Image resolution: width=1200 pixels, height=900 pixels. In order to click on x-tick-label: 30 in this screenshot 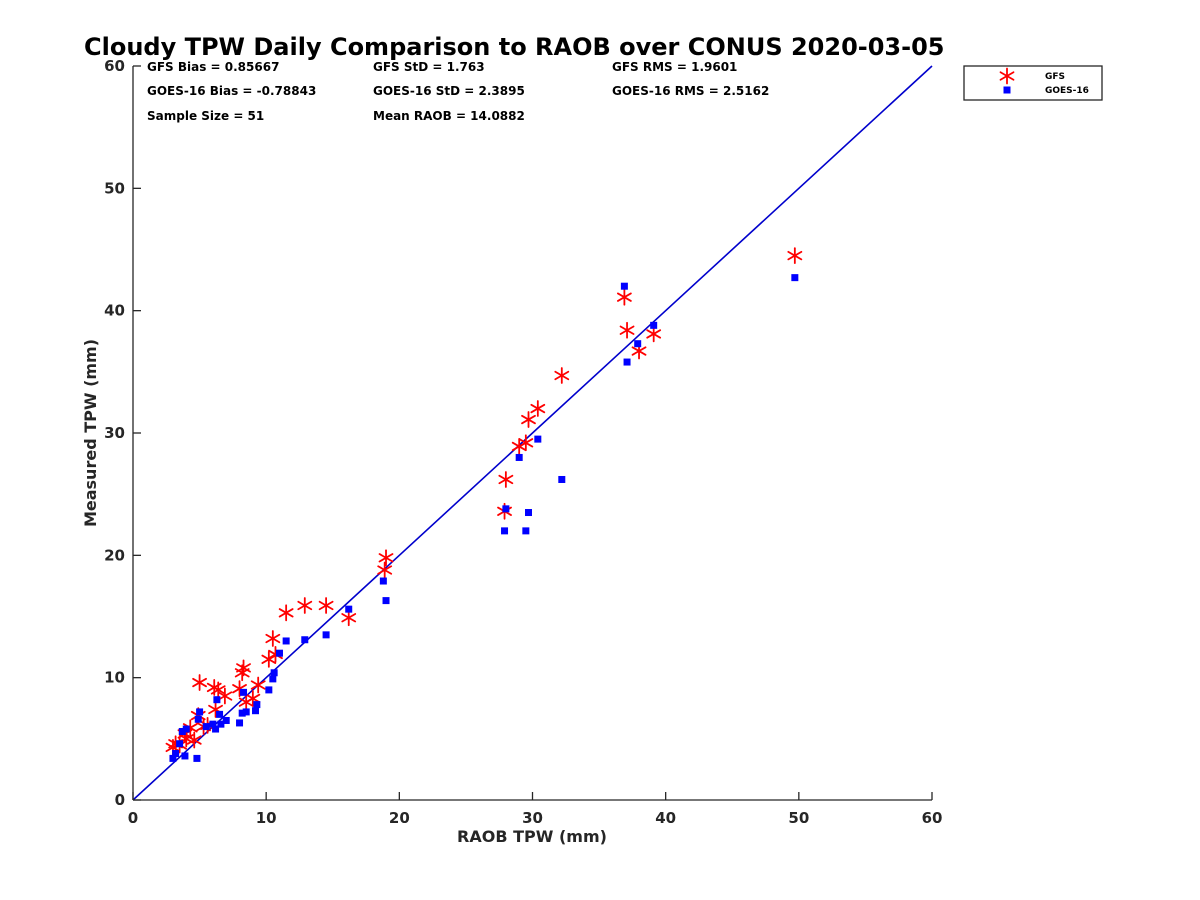, I will do `click(532, 818)`.